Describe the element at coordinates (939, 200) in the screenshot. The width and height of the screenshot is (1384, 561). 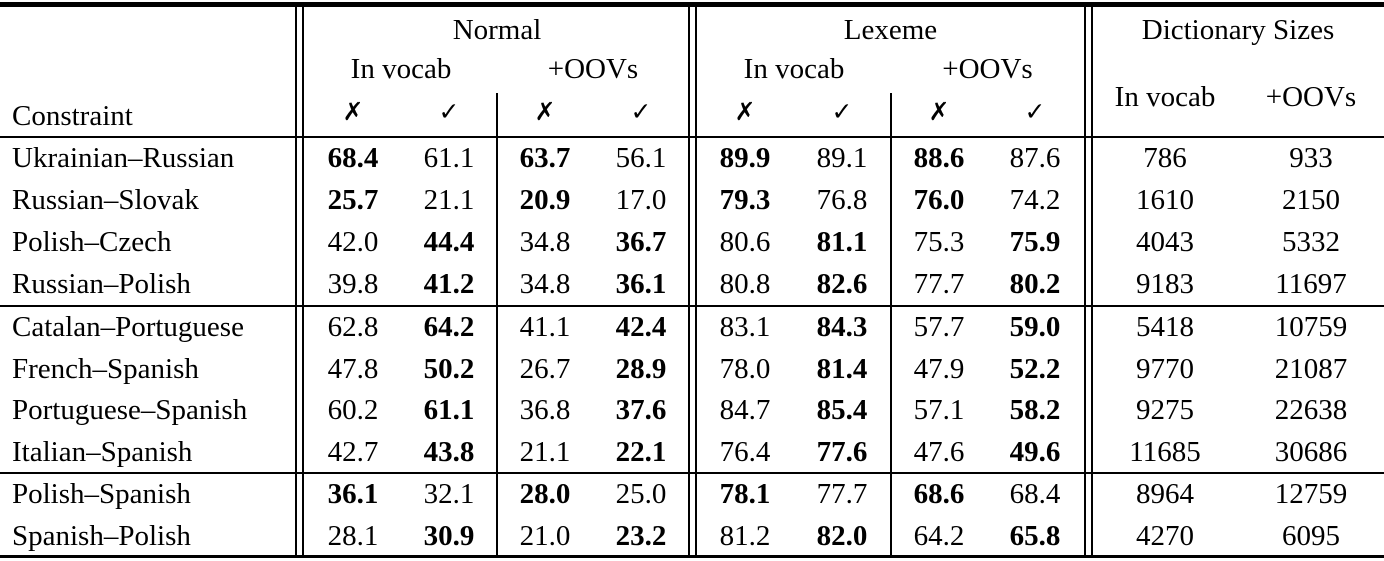
I see `metric-cell: 76.0` at that location.